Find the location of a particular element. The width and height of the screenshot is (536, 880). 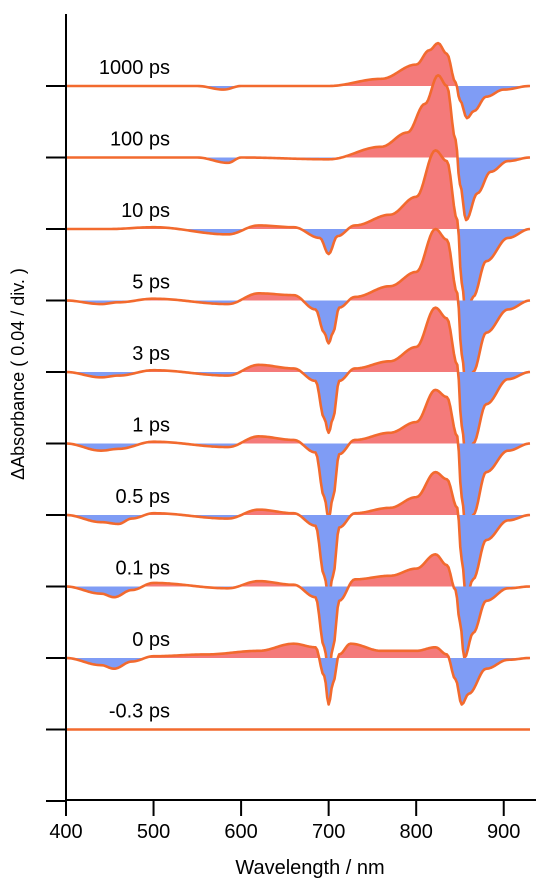

y-axis-title: ΔAbsorbance ( 0.04 / div. ) is located at coordinates (18, 374).